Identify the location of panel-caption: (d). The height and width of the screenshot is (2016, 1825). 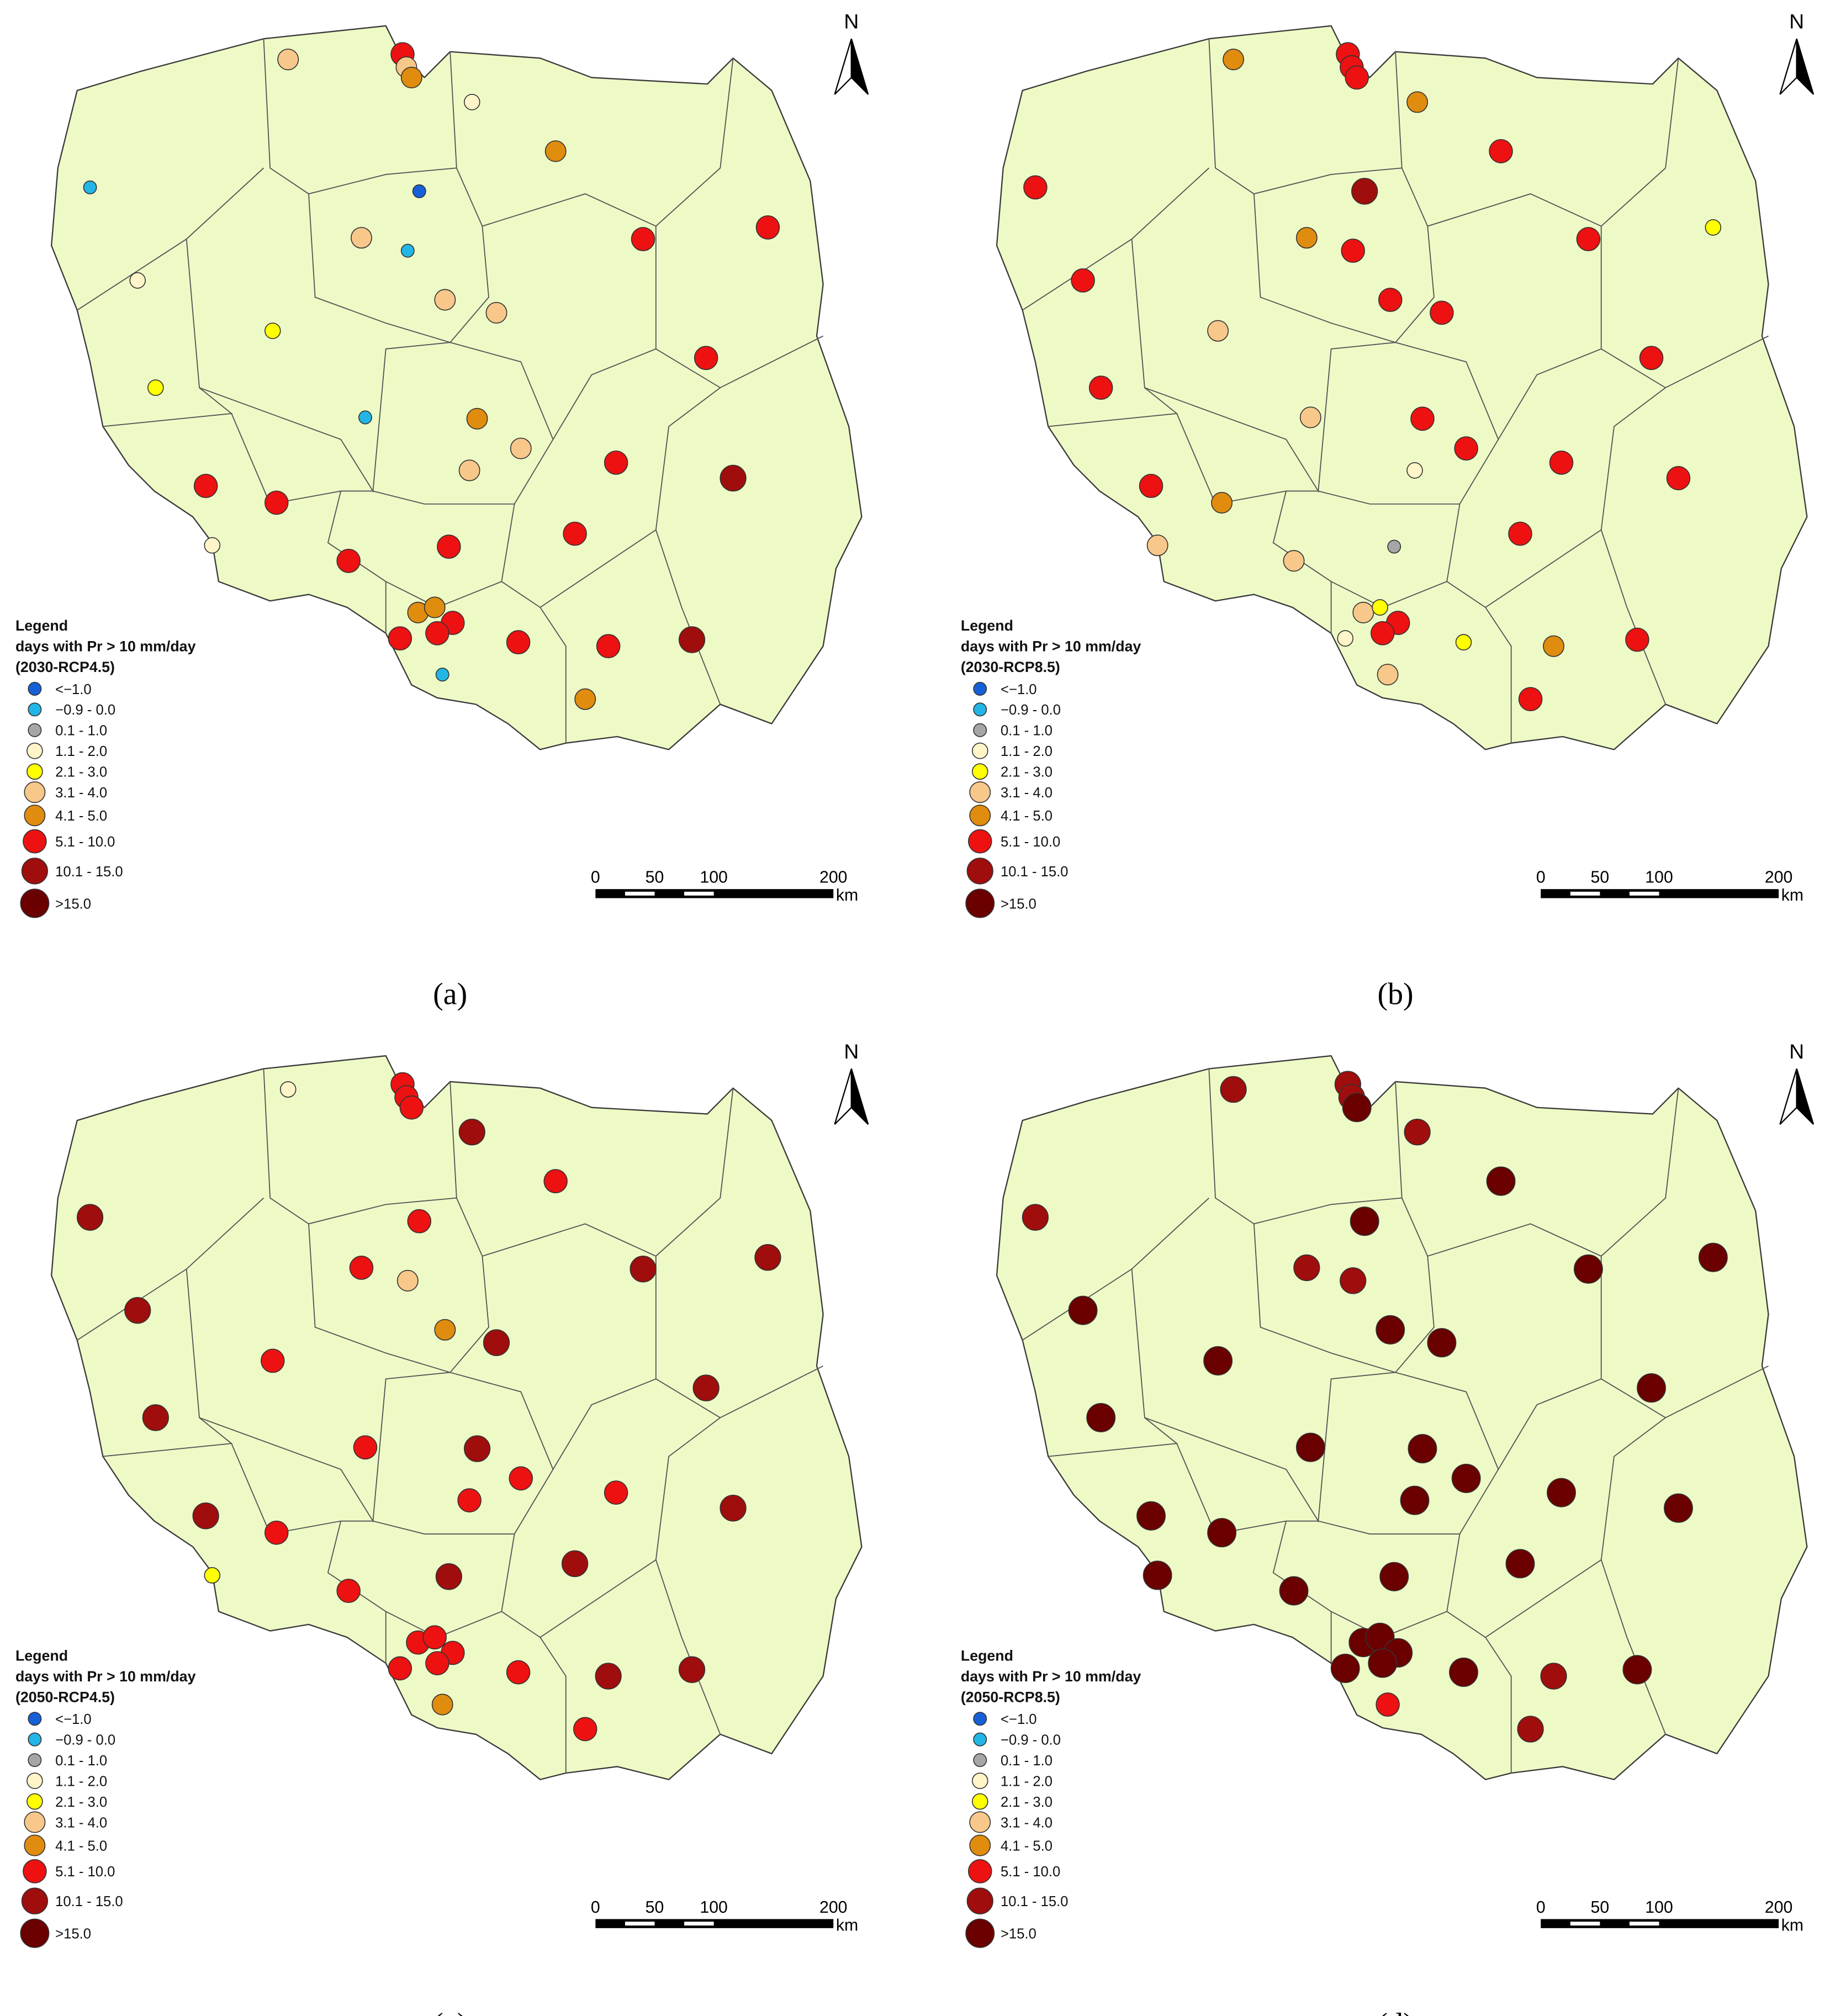
(1395, 2011).